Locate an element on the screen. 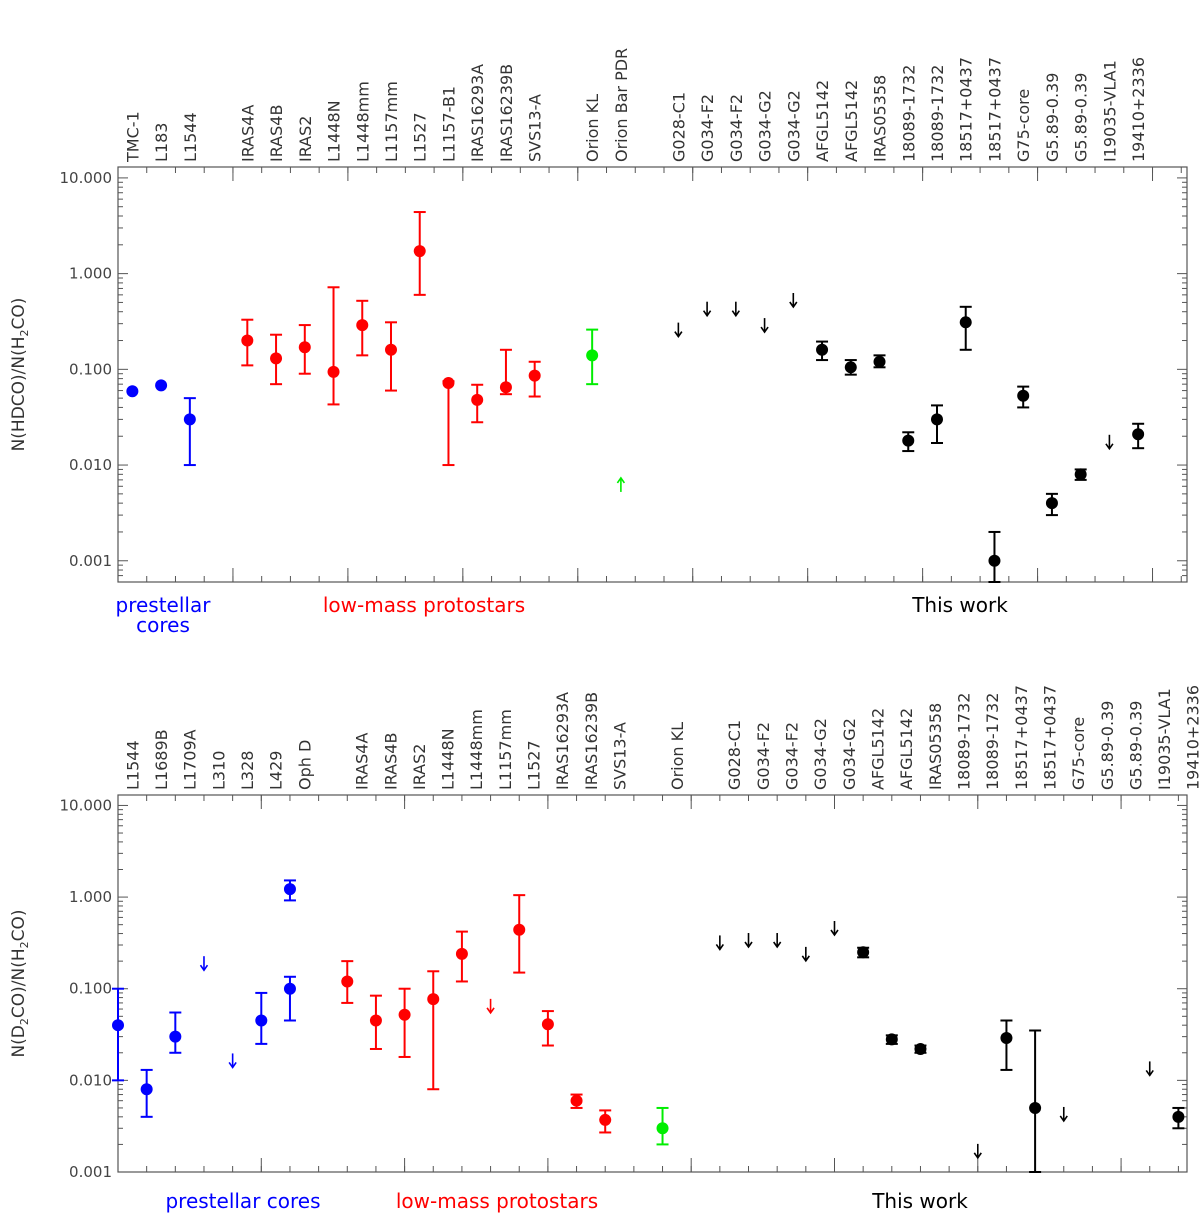 This screenshot has height=1218, width=1200. series-orion is located at coordinates (606, 410).